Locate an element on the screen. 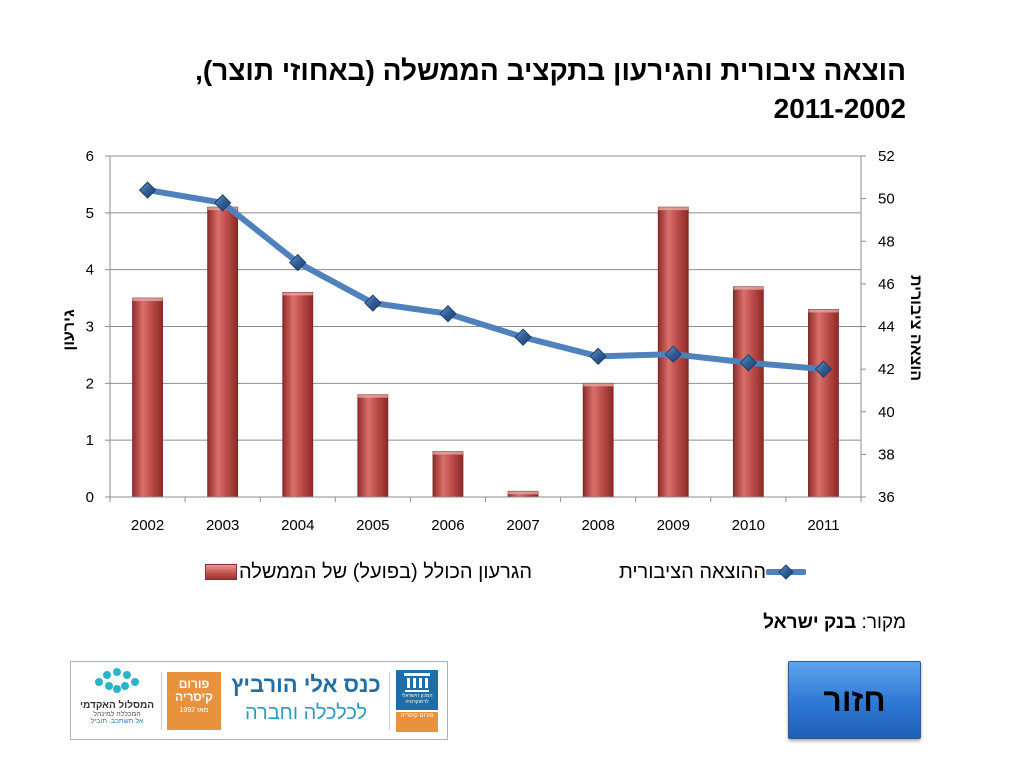  forum-line2: קיסריה is located at coordinates (193, 697).